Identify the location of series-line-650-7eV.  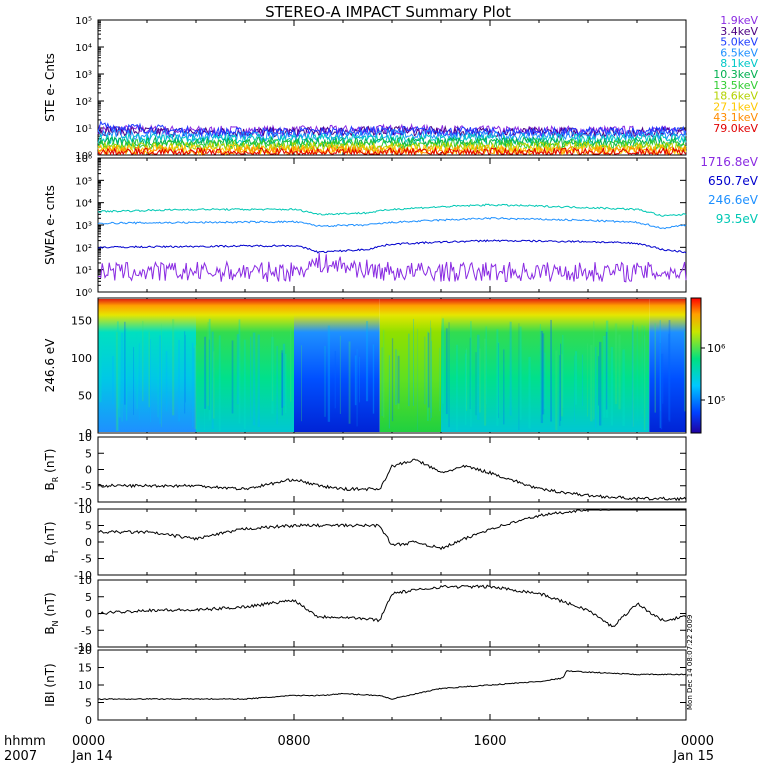
(392, 246).